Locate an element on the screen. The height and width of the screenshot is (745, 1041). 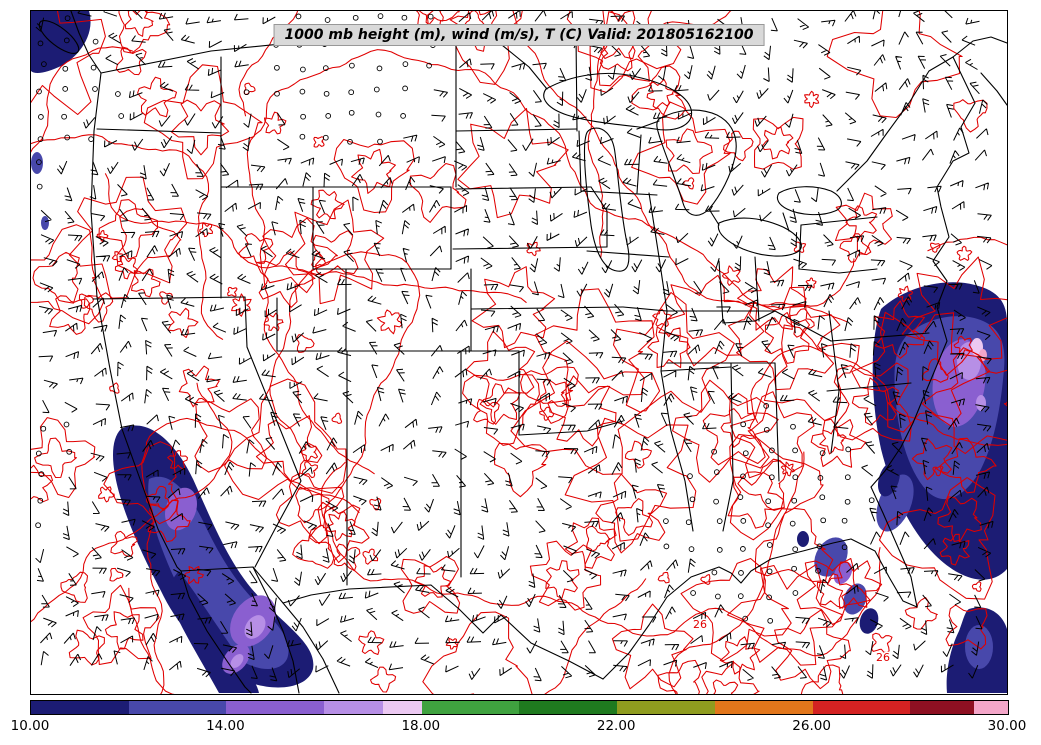
colorbar-tick-label: 22.00 is located at coordinates (616, 726).